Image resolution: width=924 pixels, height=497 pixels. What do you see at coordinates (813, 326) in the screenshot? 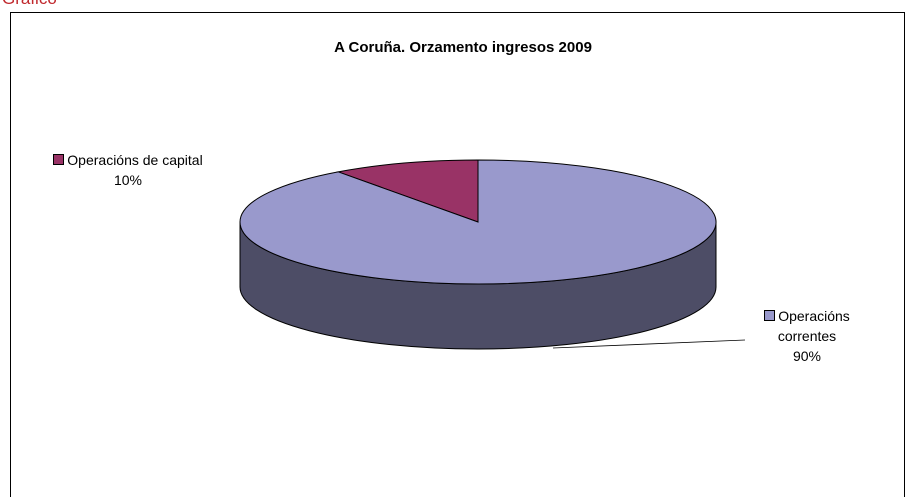
I see `slice-name: Operacións correntes` at bounding box center [813, 326].